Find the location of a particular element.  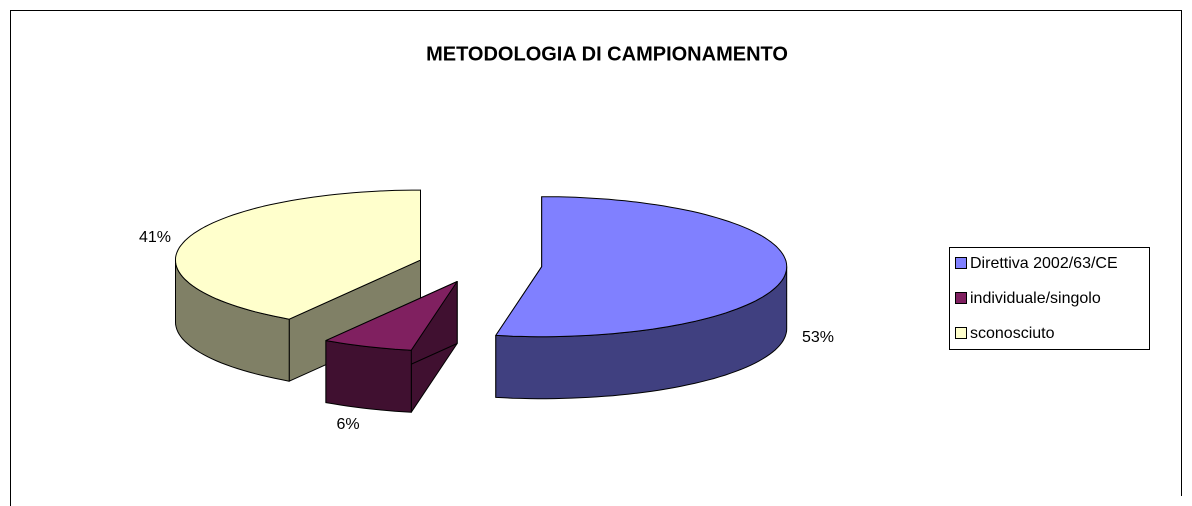

data-label: 41% is located at coordinates (155, 237).